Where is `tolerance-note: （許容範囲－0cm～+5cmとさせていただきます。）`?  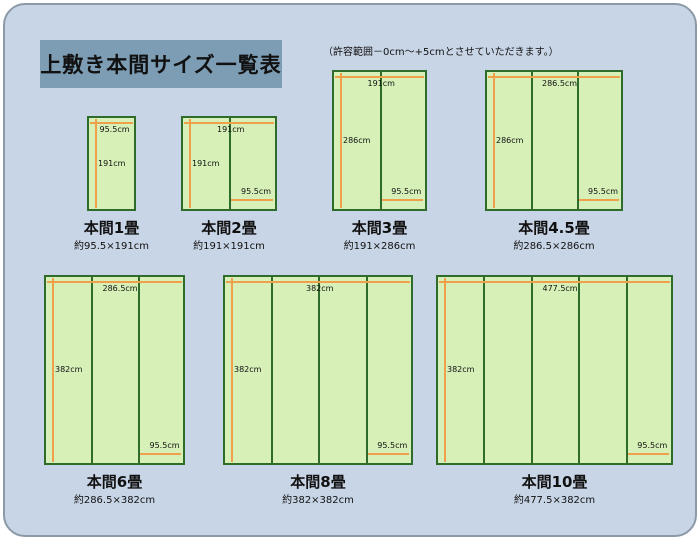 tolerance-note: （許容範囲－0cm～+5cmとさせていただきます。） is located at coordinates (441, 52).